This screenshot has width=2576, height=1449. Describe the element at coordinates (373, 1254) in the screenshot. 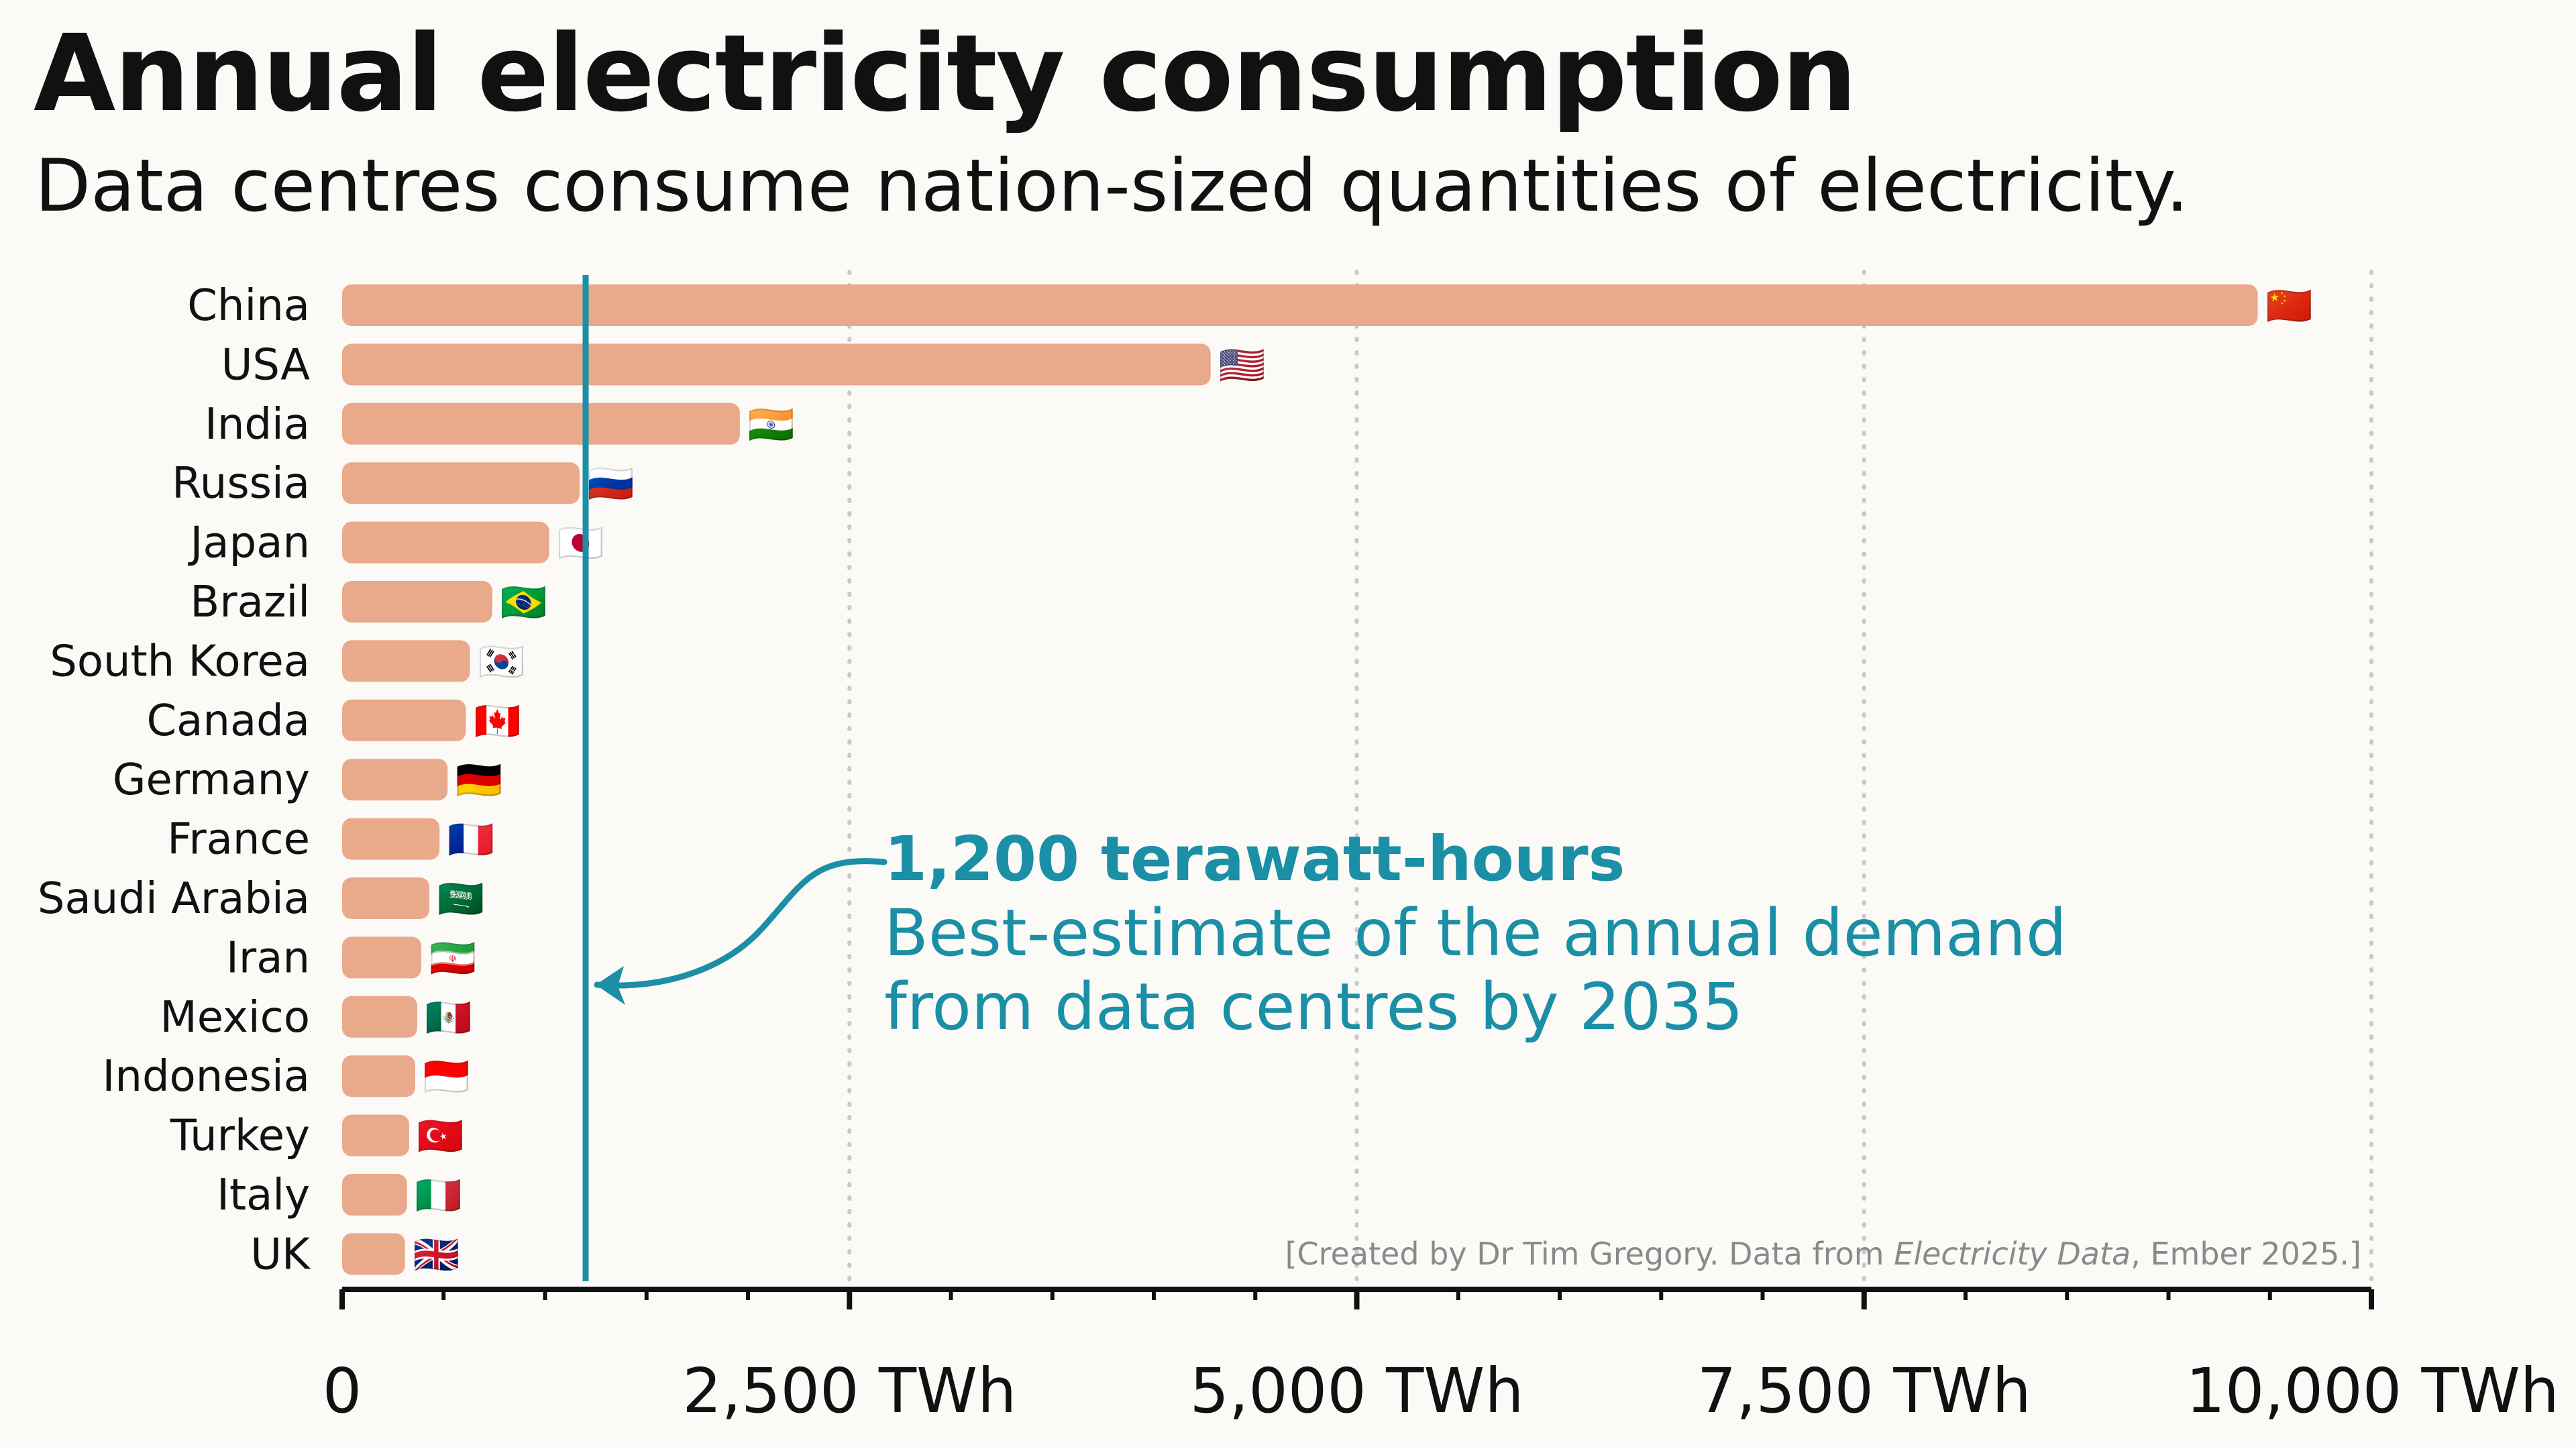

I see `bar-uk` at that location.